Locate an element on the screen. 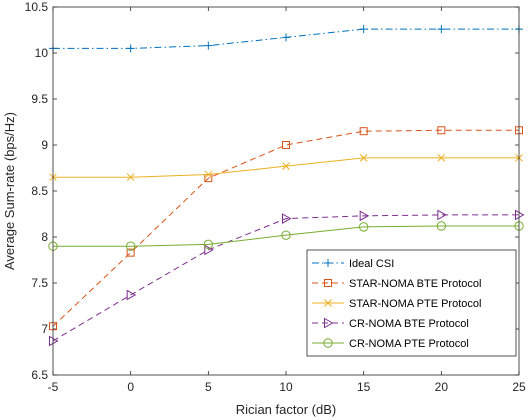  x-tick-label: 0 is located at coordinates (130, 387).